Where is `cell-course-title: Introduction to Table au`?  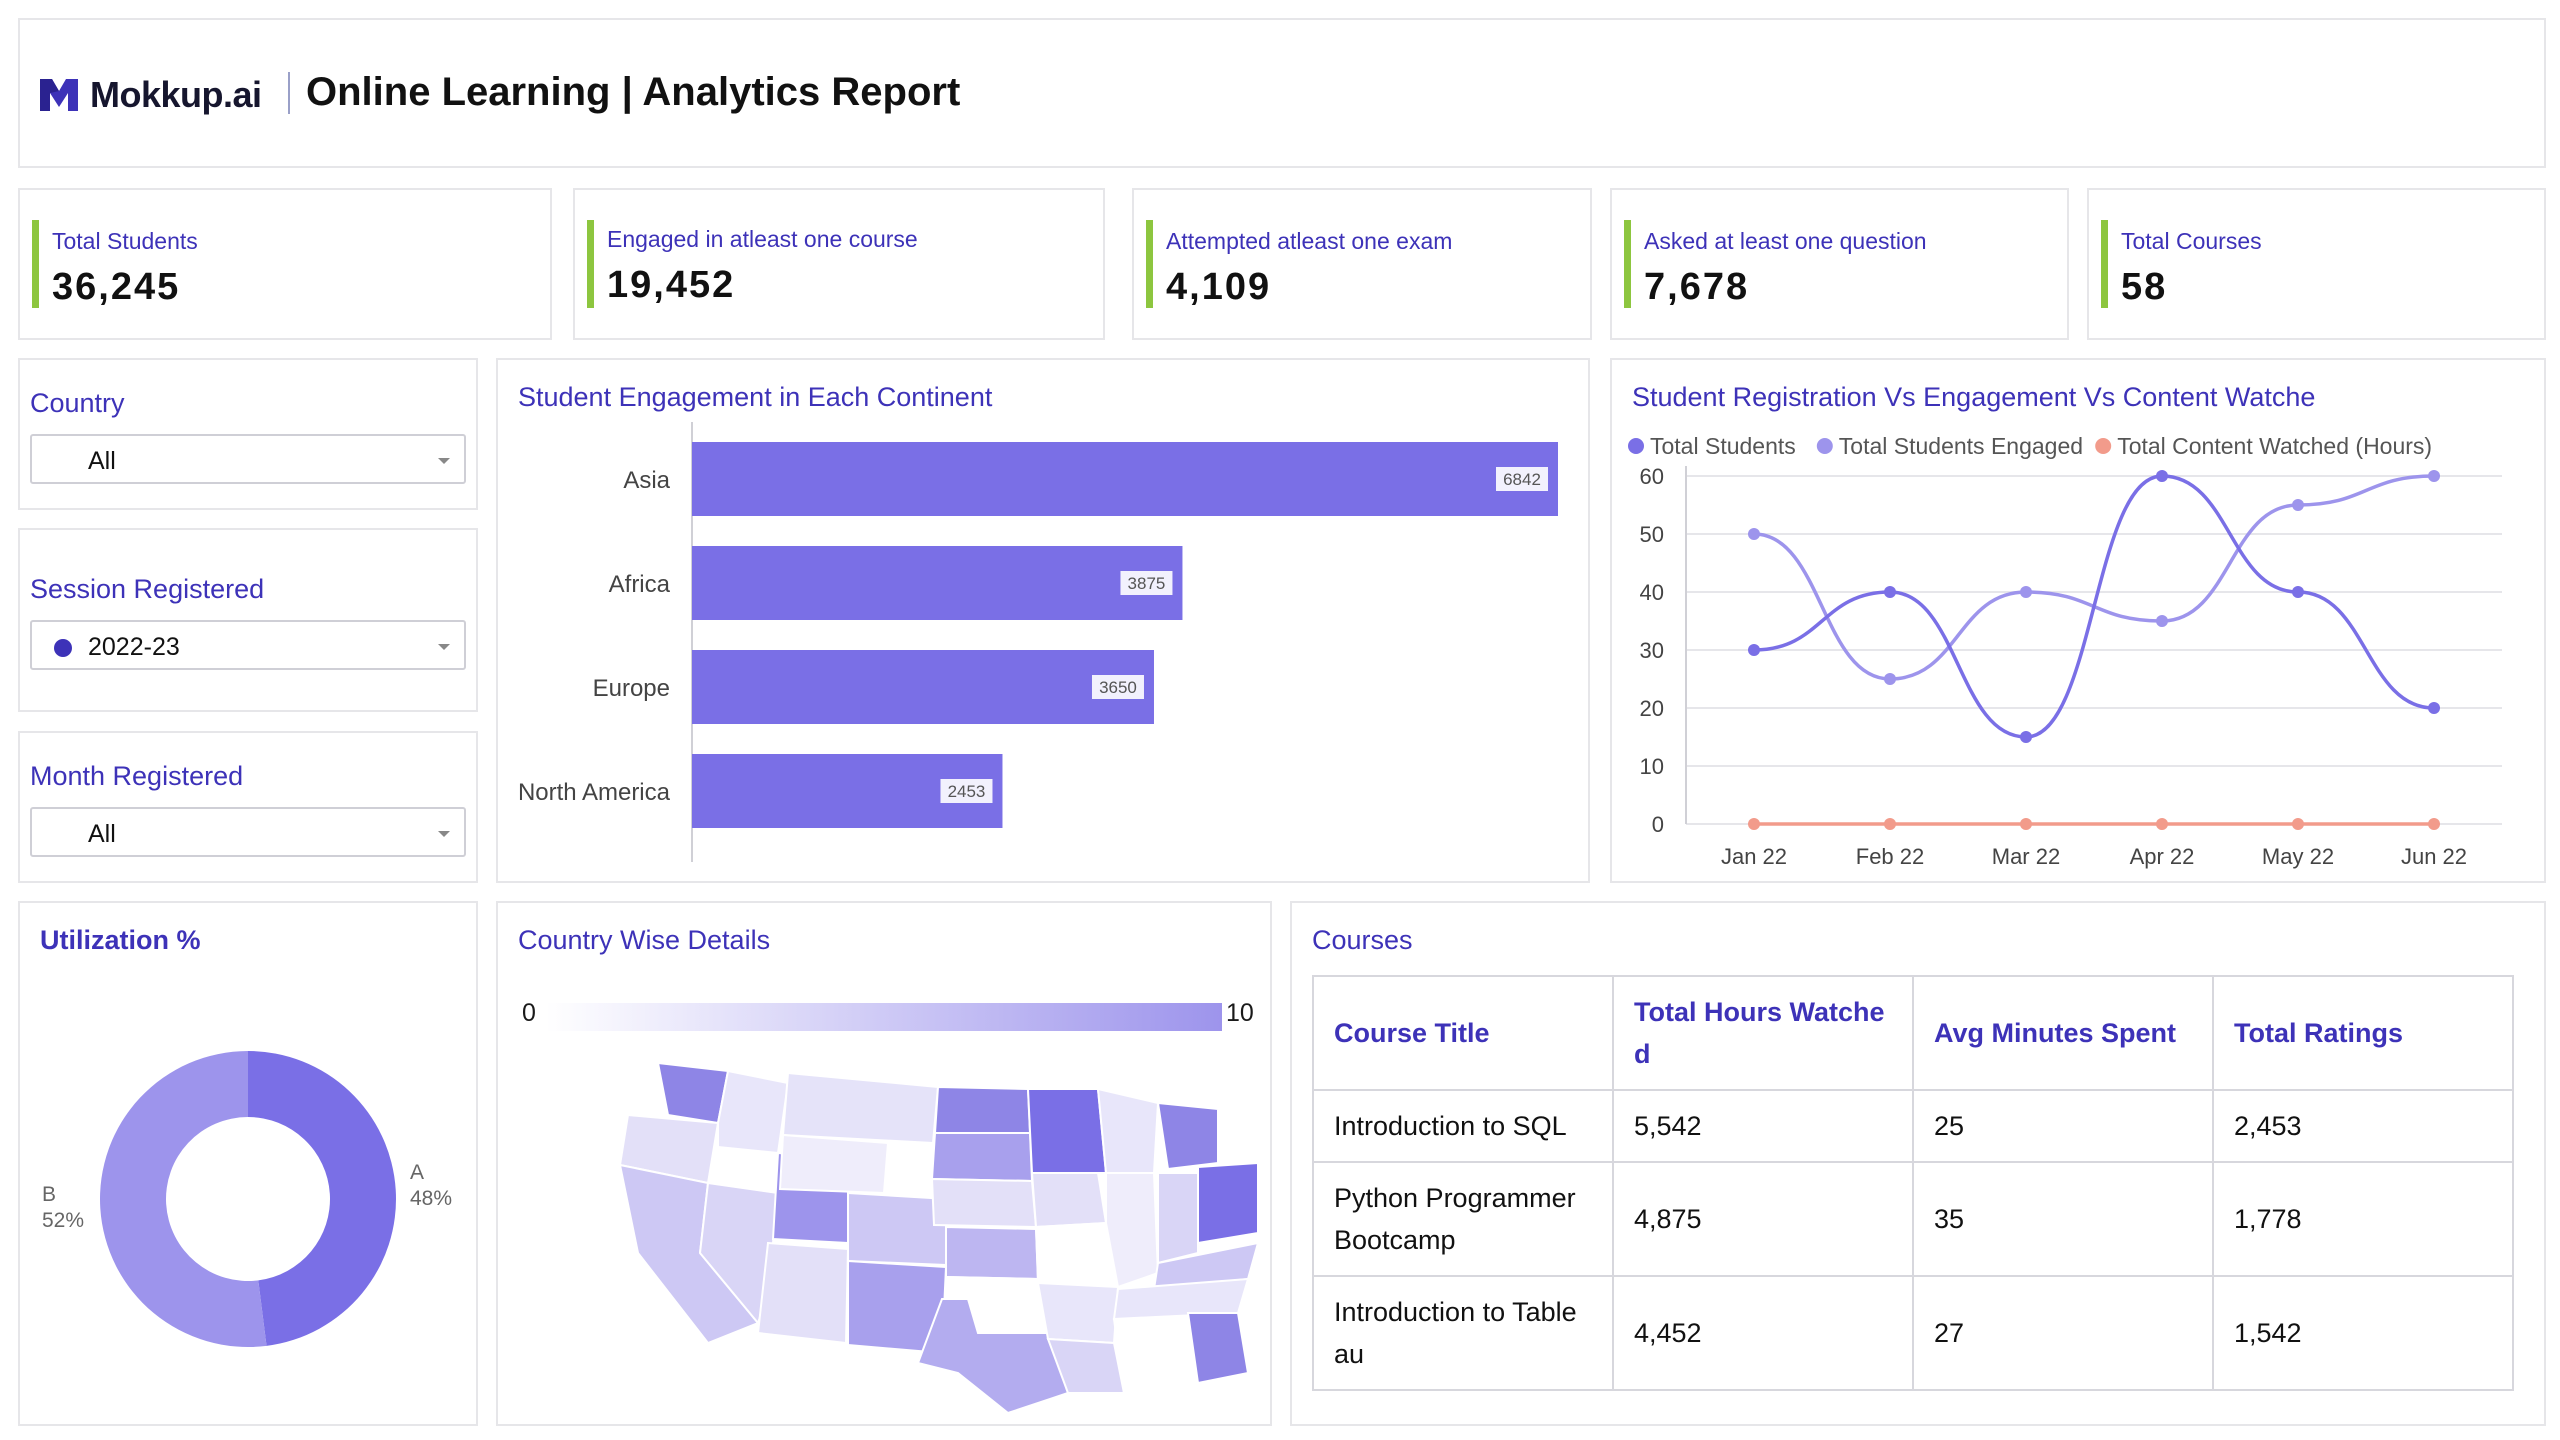
cell-course-title: Introduction to Table au is located at coordinates (1463, 1333).